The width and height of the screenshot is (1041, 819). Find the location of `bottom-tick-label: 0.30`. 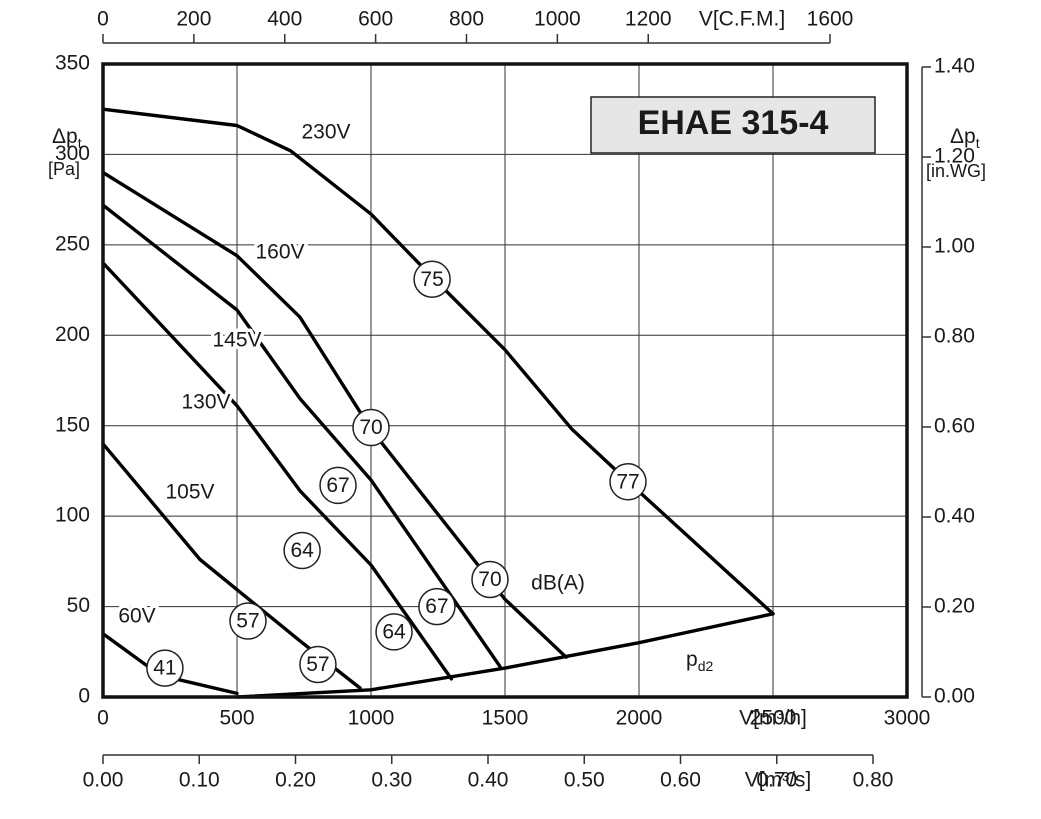

bottom-tick-label: 0.30 is located at coordinates (391, 780).